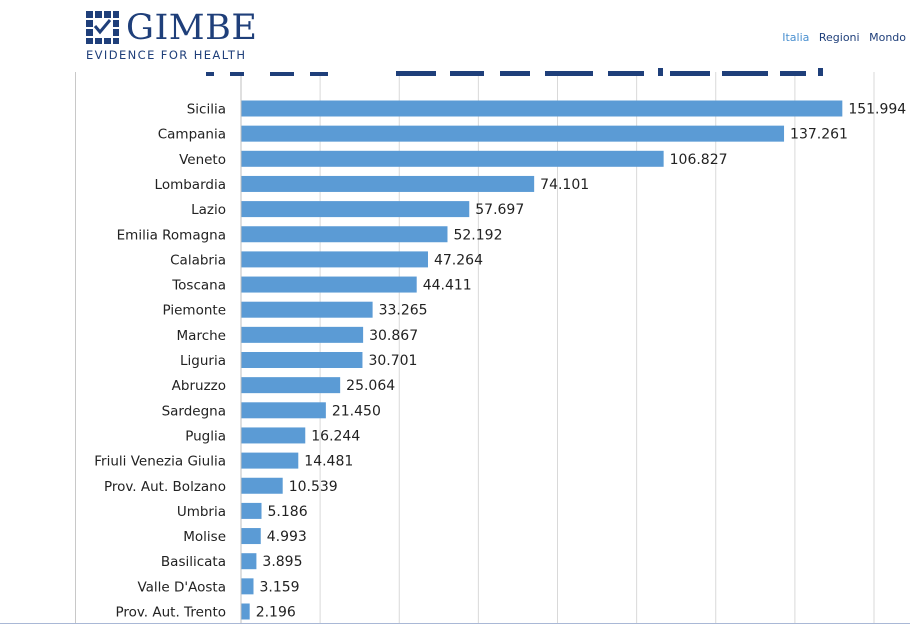 The image size is (910, 627). I want to click on value-label: 57.697, so click(499, 210).